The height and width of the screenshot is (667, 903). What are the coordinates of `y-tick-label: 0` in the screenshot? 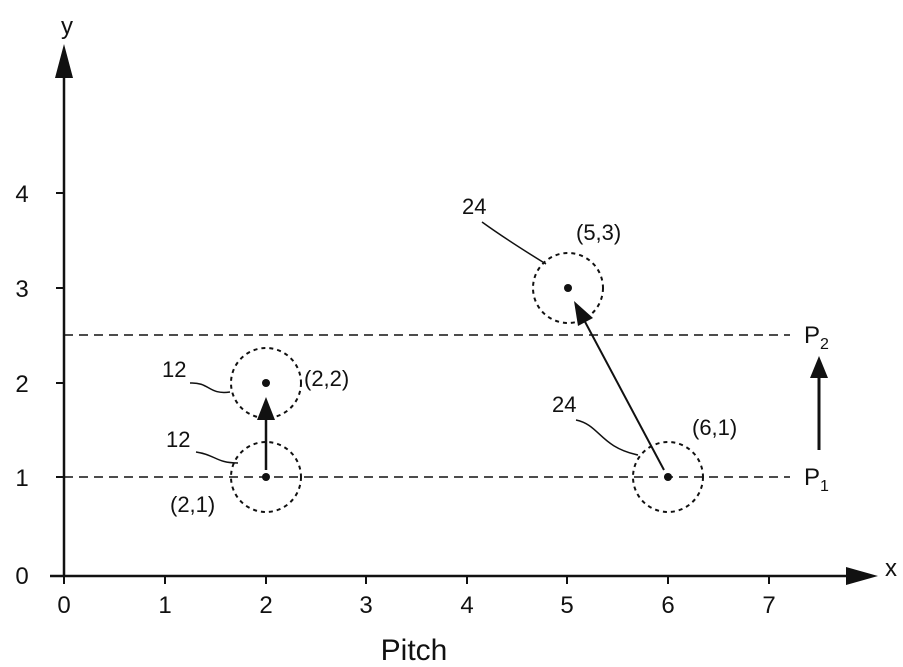 It's located at (21, 576).